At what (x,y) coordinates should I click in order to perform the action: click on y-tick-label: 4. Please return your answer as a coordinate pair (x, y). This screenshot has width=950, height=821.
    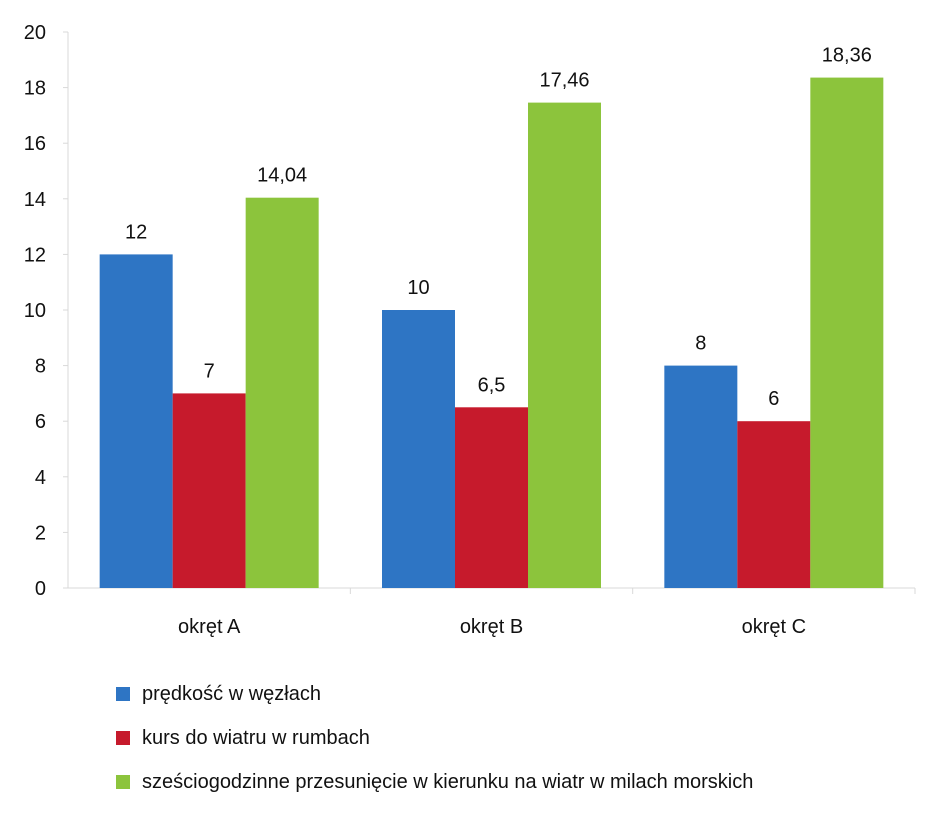
    Looking at the image, I should click on (40, 478).